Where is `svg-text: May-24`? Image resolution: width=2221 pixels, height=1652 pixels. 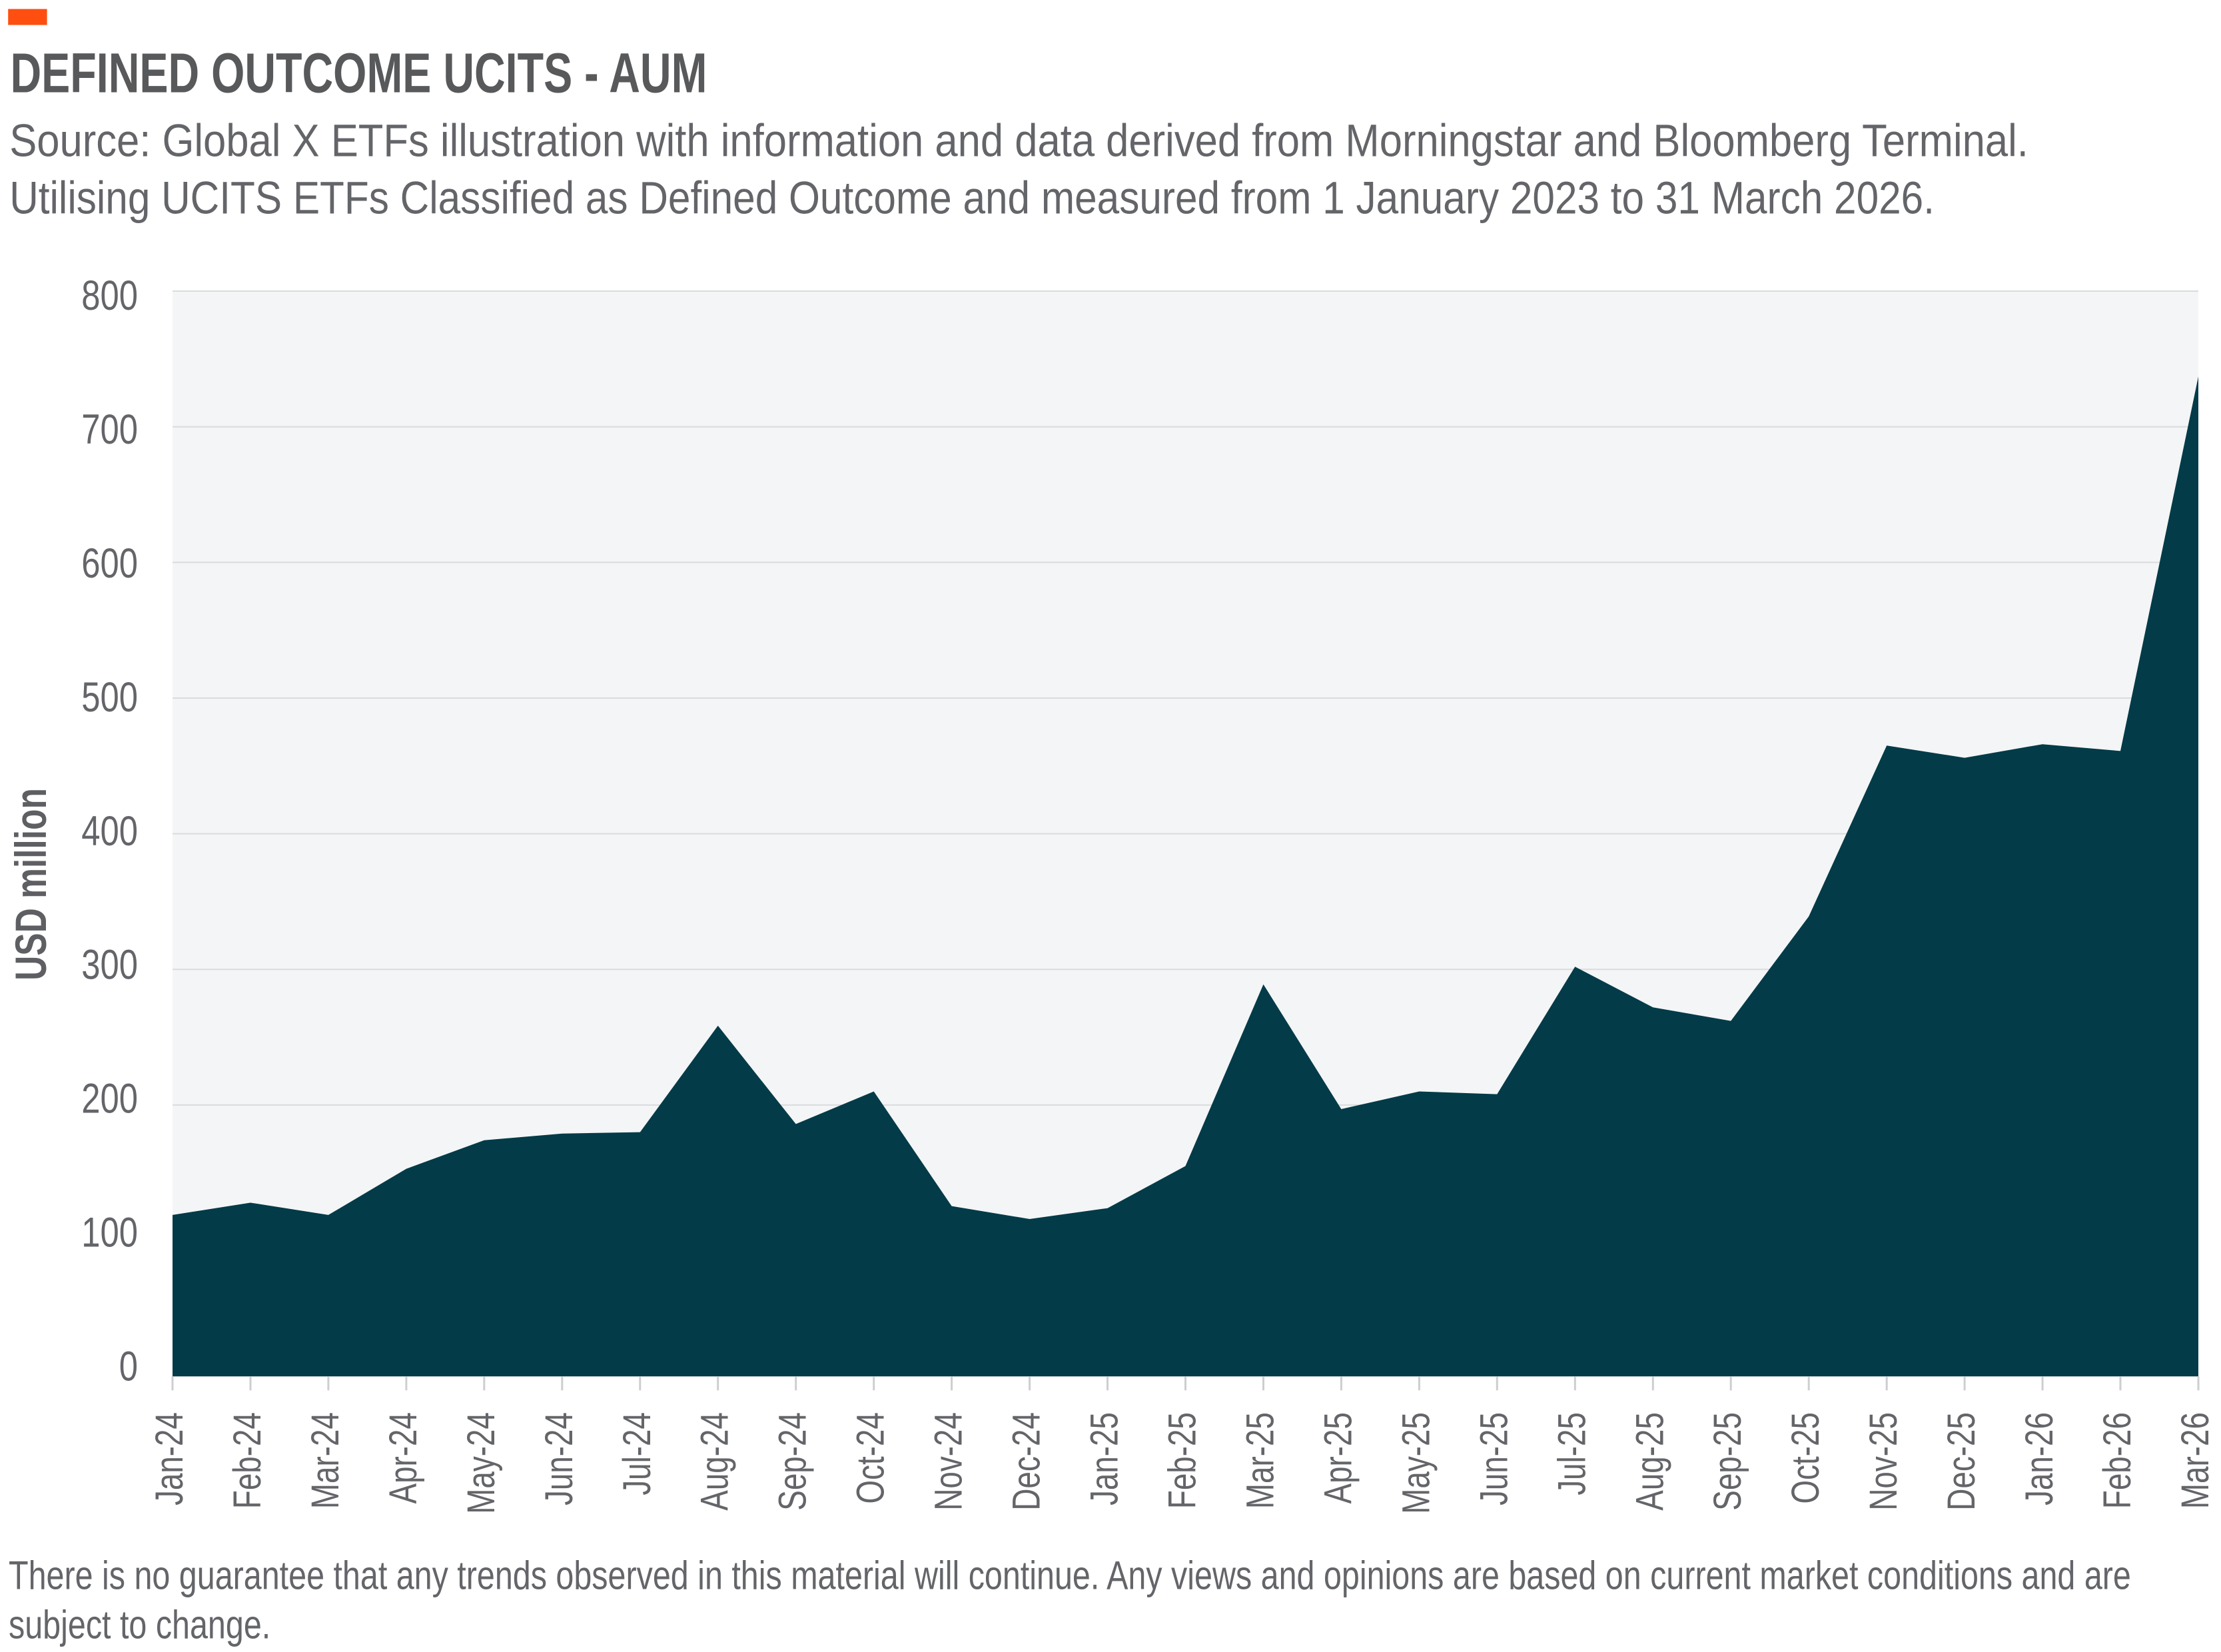 svg-text: May-24 is located at coordinates (481, 1463).